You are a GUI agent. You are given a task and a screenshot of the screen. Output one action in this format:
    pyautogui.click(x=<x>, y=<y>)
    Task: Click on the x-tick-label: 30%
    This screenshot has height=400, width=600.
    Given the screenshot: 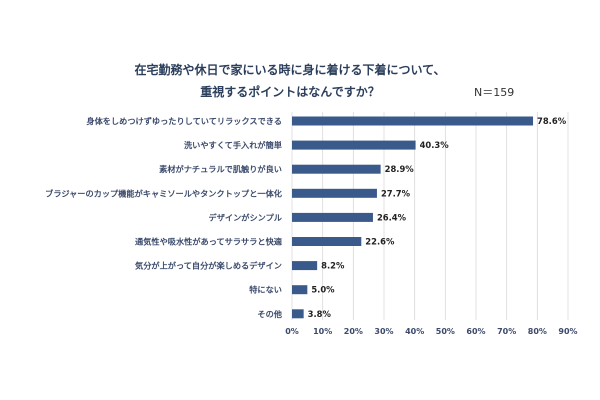 What is the action you would take?
    pyautogui.click(x=383, y=331)
    